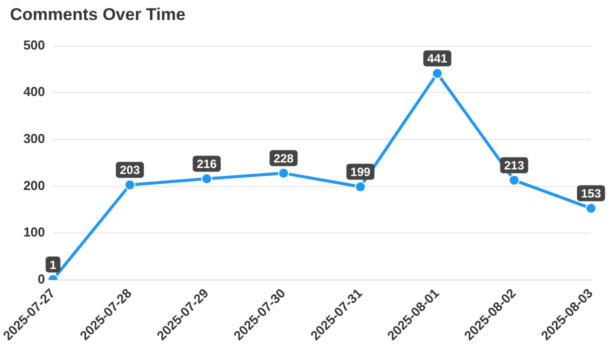 Image resolution: width=615 pixels, height=350 pixels. I want to click on chart-title: Comments Over Time, so click(98, 15).